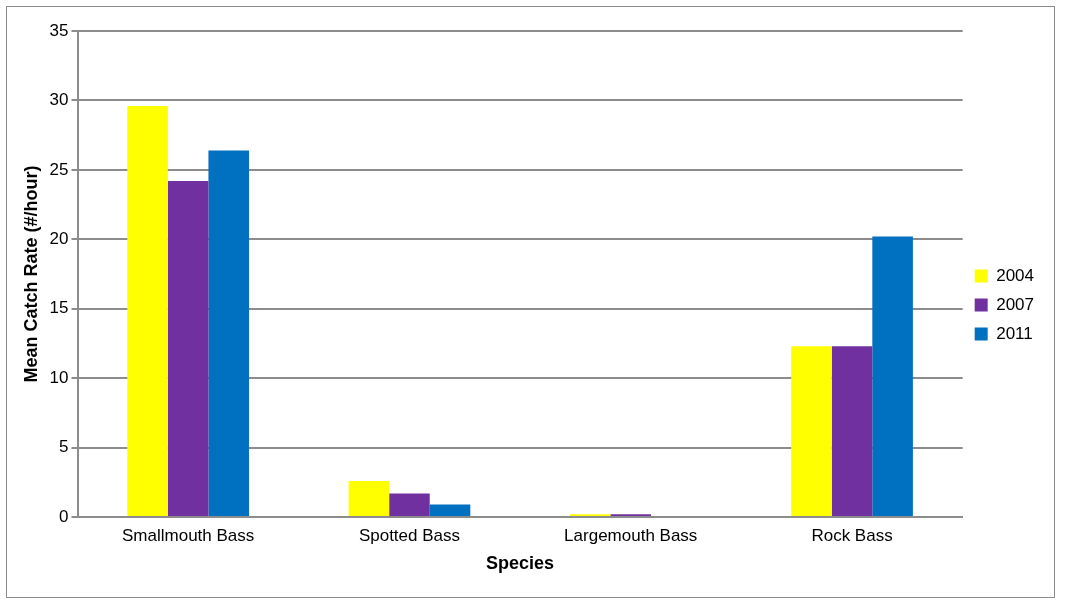 Image resolution: width=1066 pixels, height=607 pixels. Describe the element at coordinates (409, 535) in the screenshot. I see `x-tick-label: Spotted Bass` at that location.